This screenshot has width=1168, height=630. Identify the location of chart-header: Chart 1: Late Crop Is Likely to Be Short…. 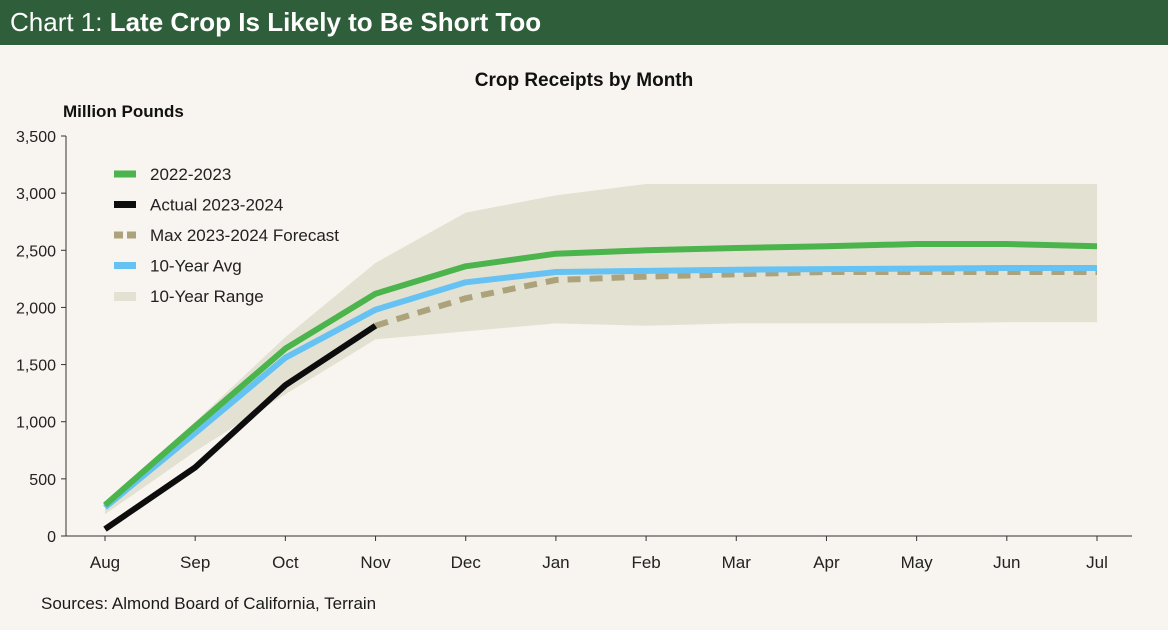
(584, 23).